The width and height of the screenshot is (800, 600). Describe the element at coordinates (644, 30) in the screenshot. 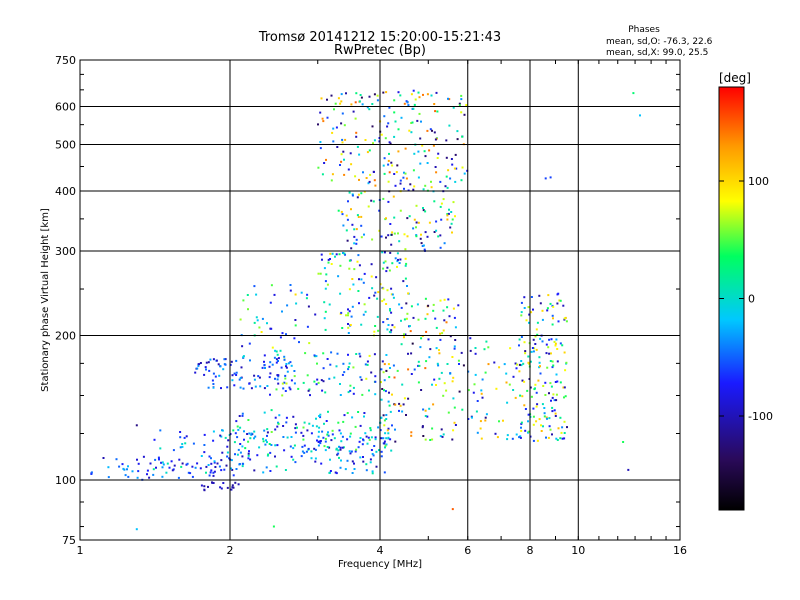

I see `legend-title: Phases` at that location.